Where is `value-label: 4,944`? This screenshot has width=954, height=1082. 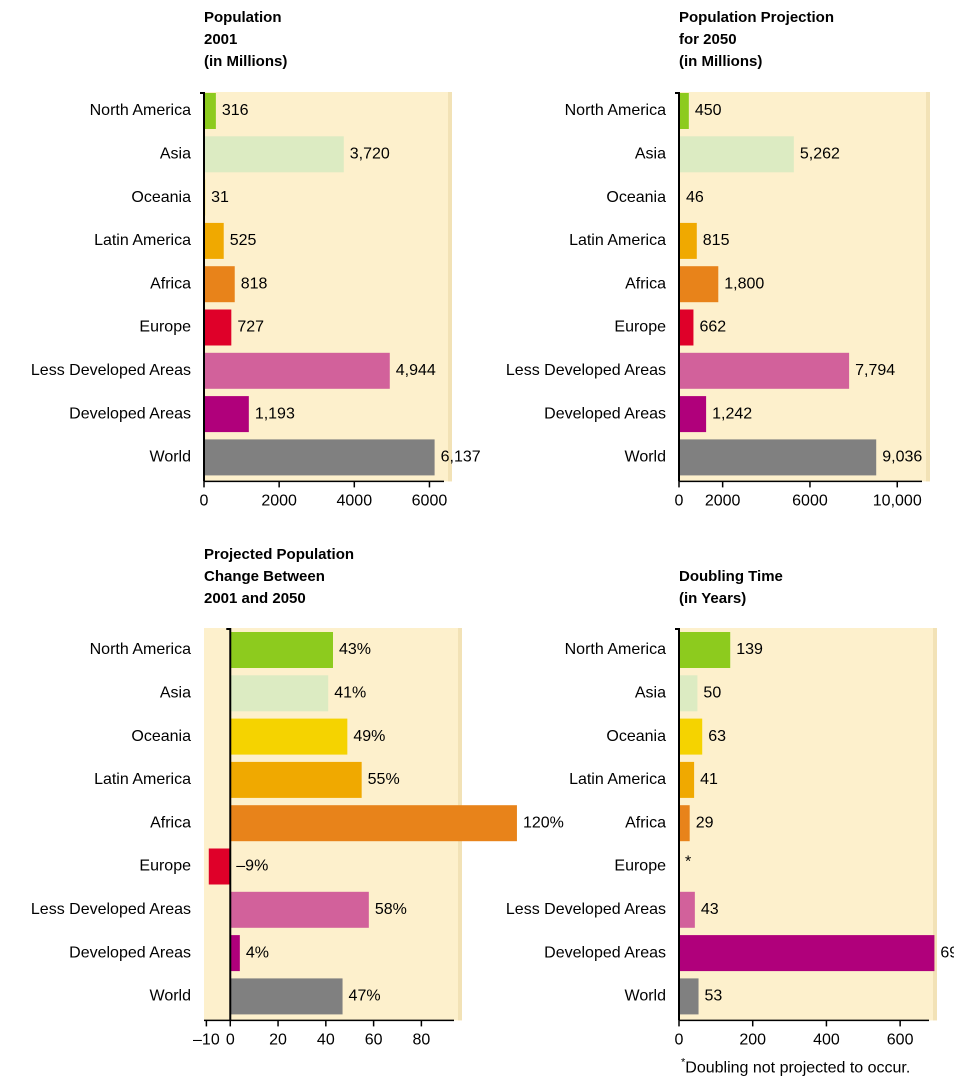 value-label: 4,944 is located at coordinates (416, 370).